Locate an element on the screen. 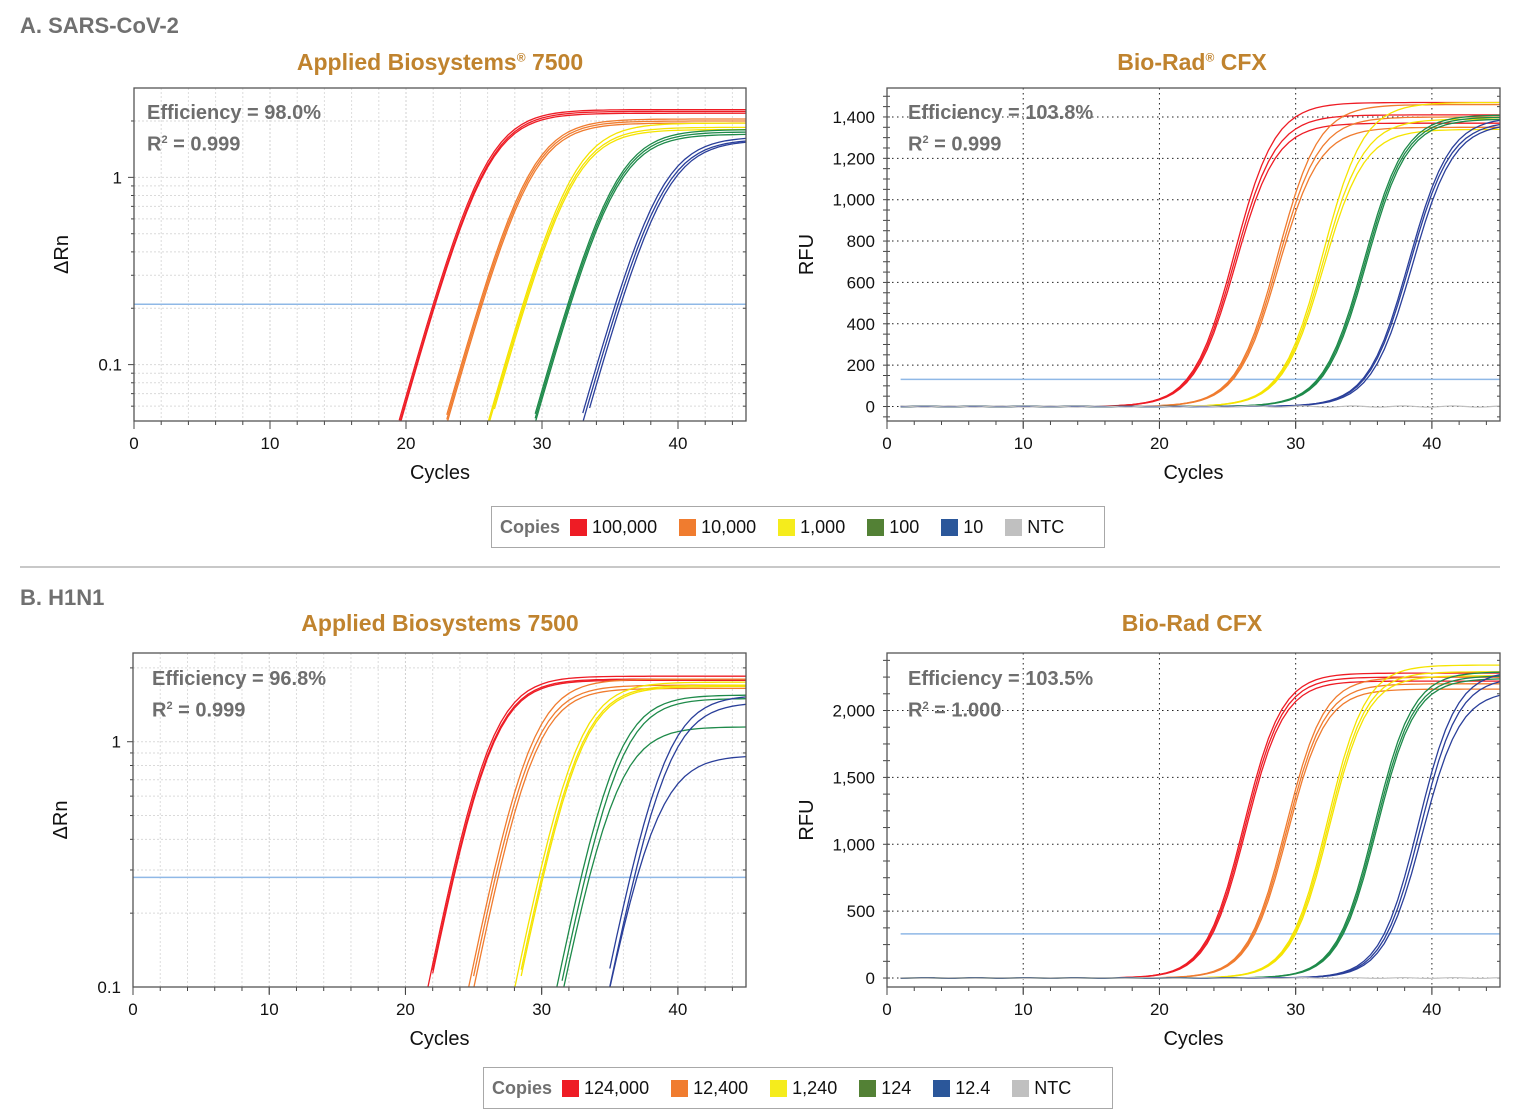  chart-title-b-abi: Applied Biosystems 7500 is located at coordinates (440, 623).